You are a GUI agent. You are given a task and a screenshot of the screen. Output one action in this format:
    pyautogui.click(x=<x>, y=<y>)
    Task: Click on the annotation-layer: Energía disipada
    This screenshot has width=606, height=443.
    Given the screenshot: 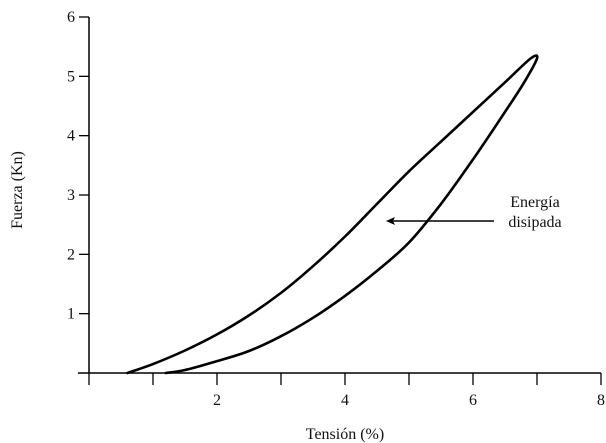 What is the action you would take?
    pyautogui.click(x=474, y=212)
    